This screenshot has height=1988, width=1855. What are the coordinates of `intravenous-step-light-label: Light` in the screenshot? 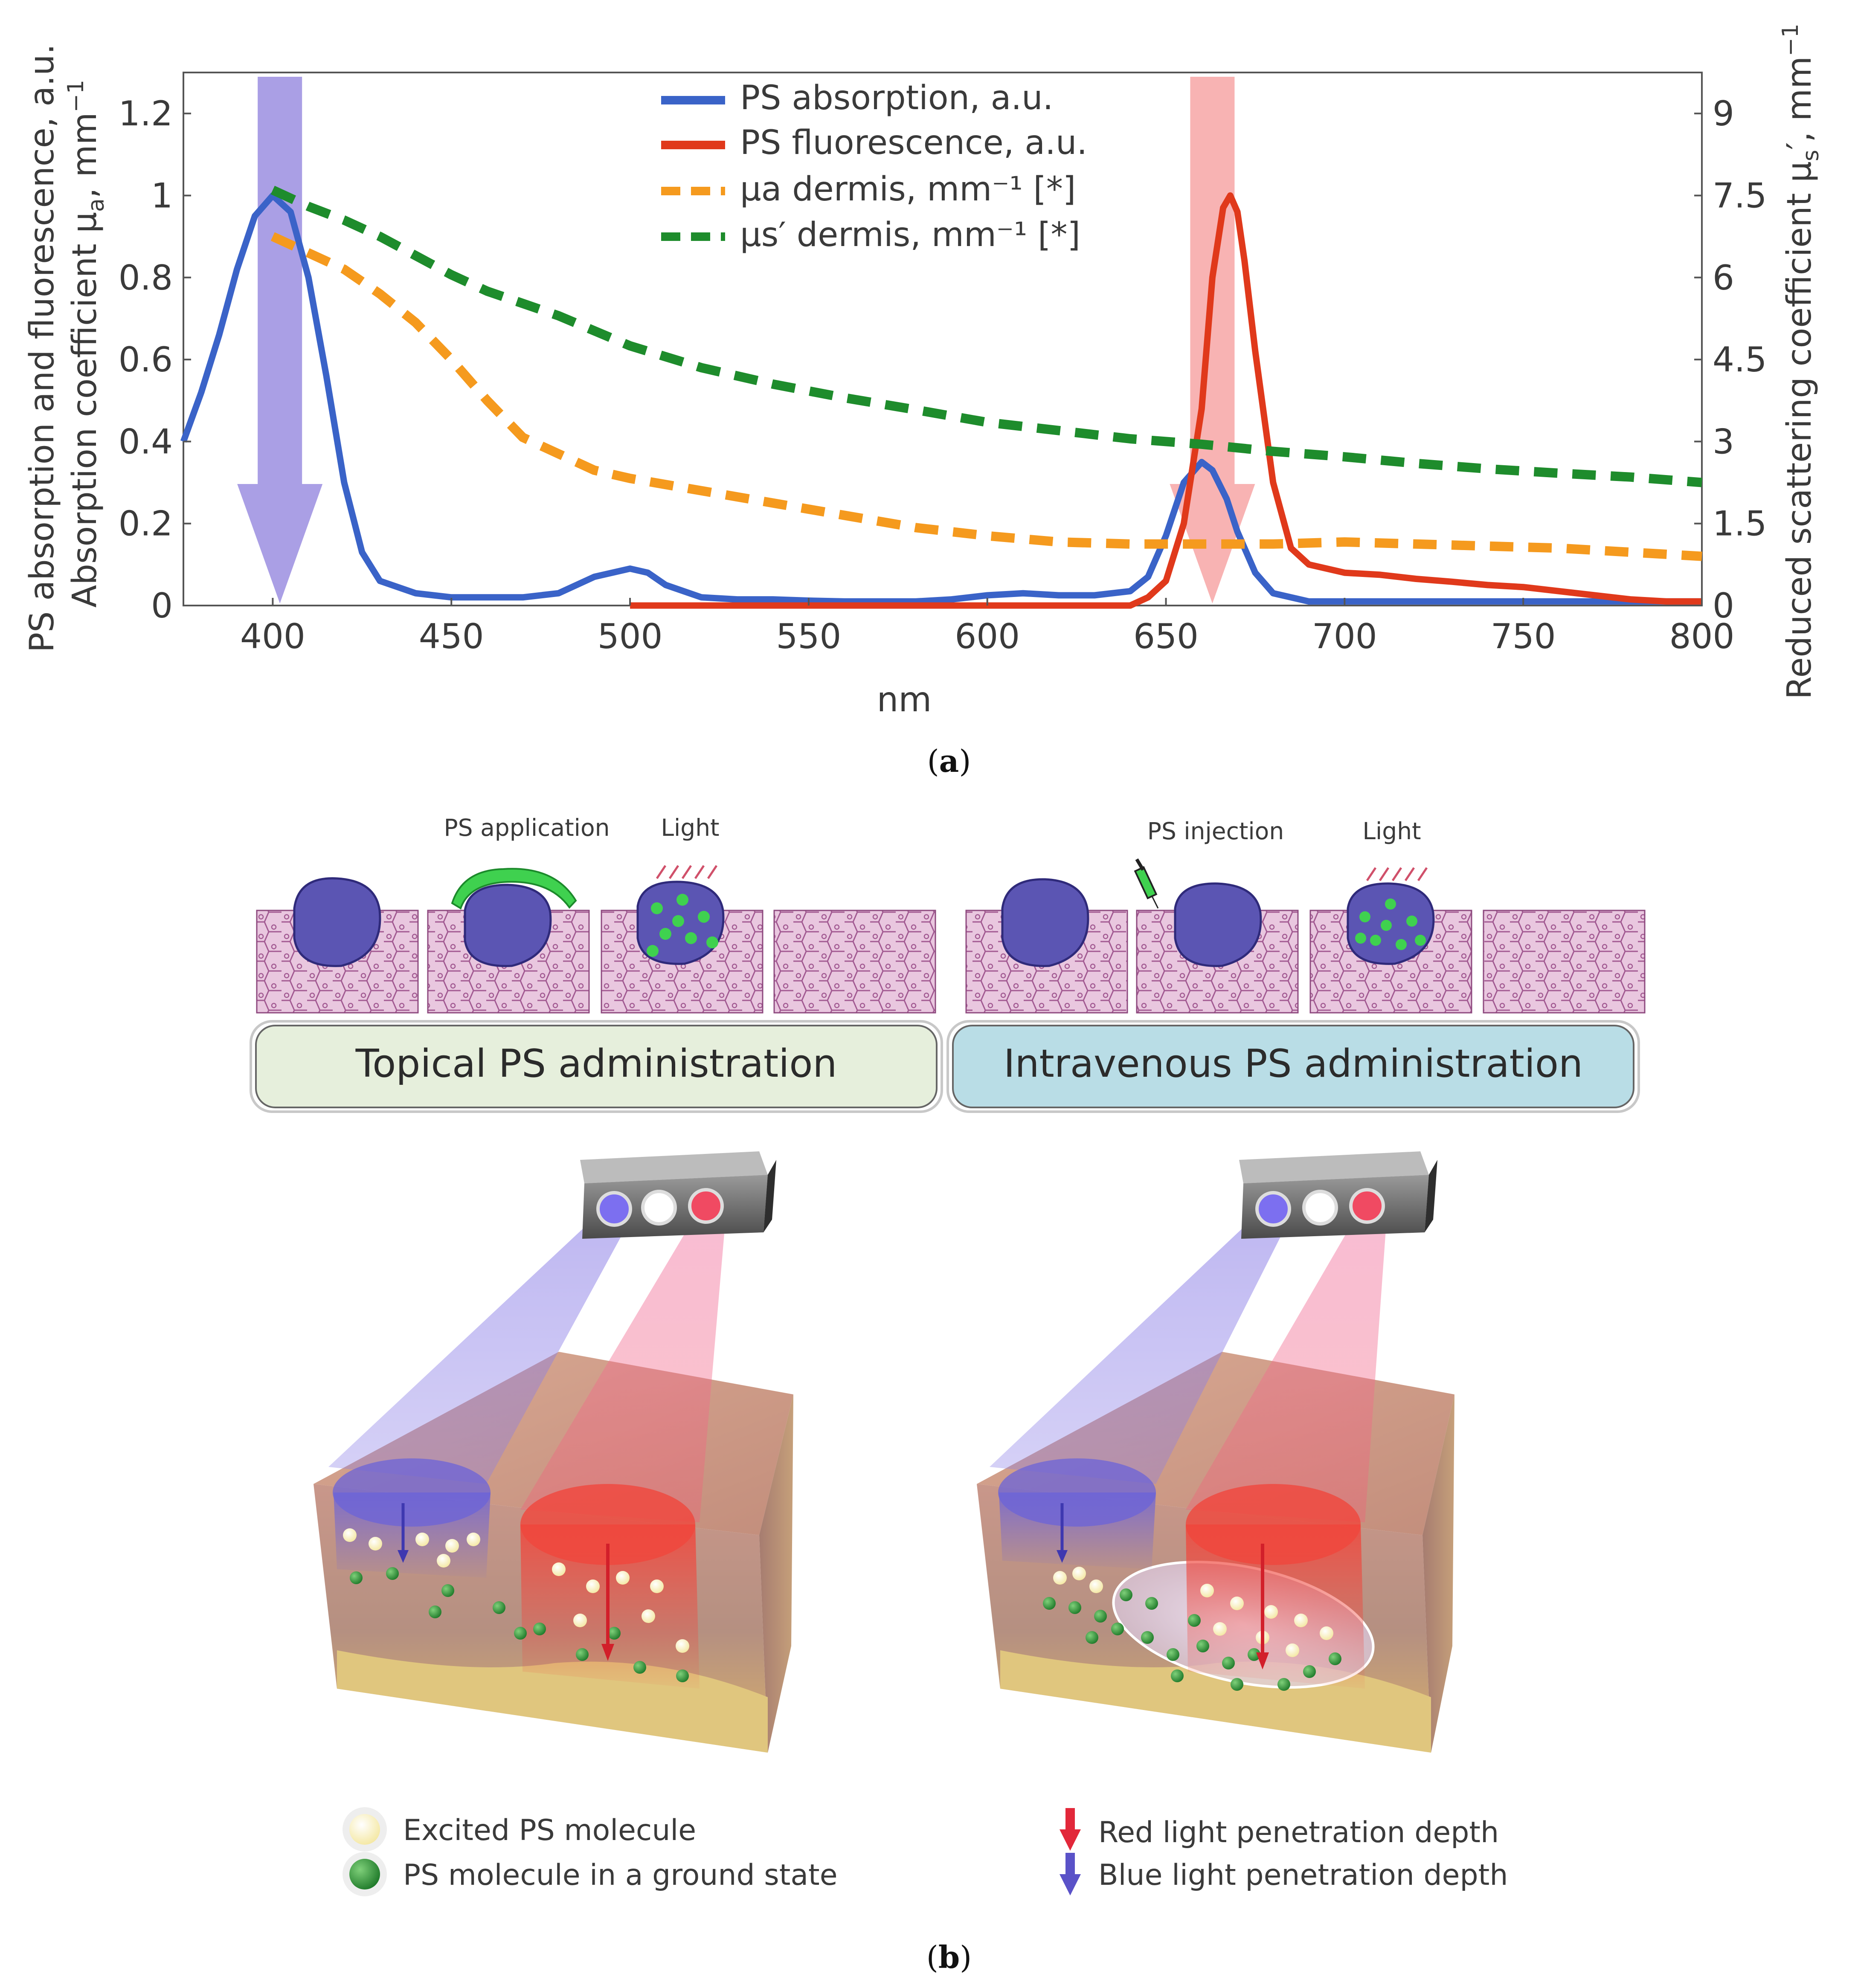 It's located at (1392, 831).